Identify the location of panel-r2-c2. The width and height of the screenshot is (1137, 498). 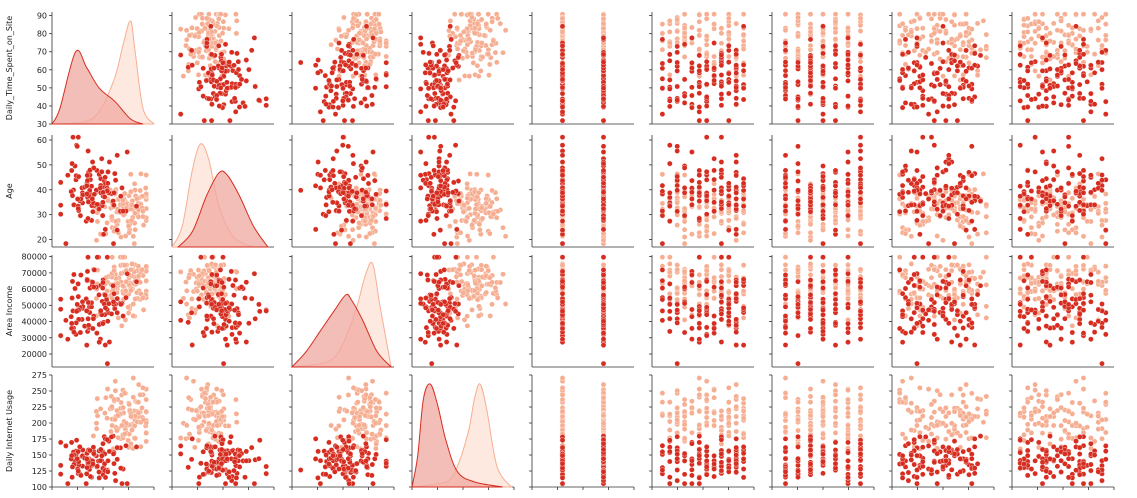
(341, 311).